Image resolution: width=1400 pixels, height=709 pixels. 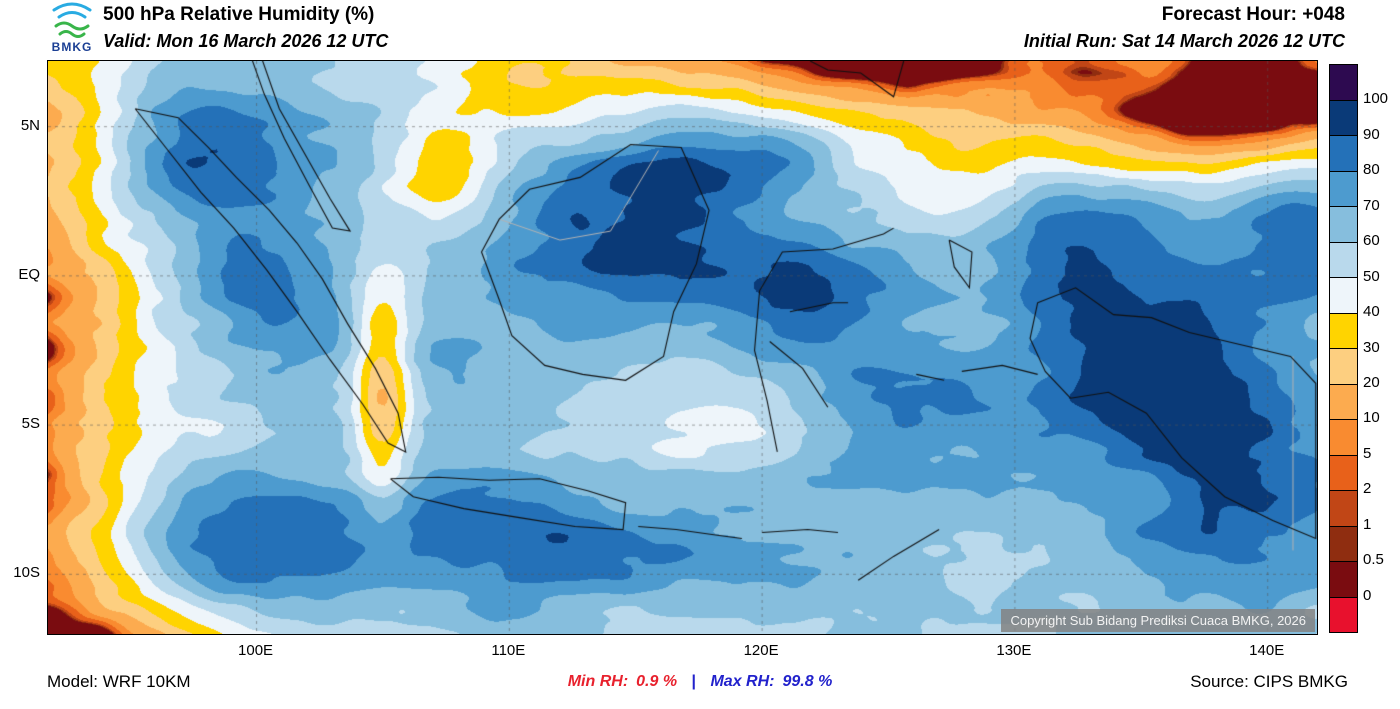 I want to click on model-label: Model: WRF 10KM, so click(x=119, y=681).